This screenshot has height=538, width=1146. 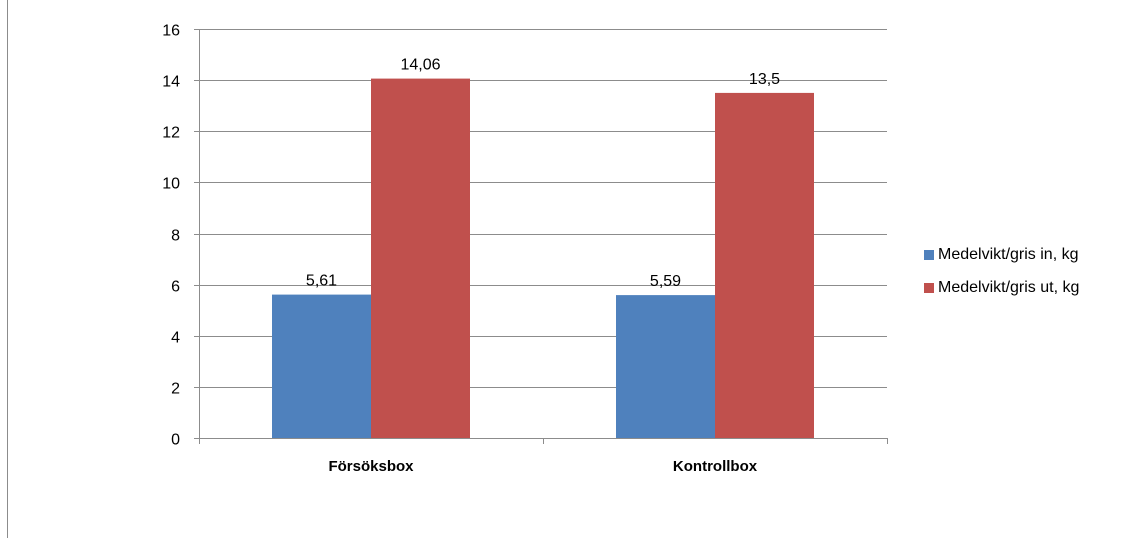 What do you see at coordinates (171, 82) in the screenshot?
I see `y-tick-label: 14` at bounding box center [171, 82].